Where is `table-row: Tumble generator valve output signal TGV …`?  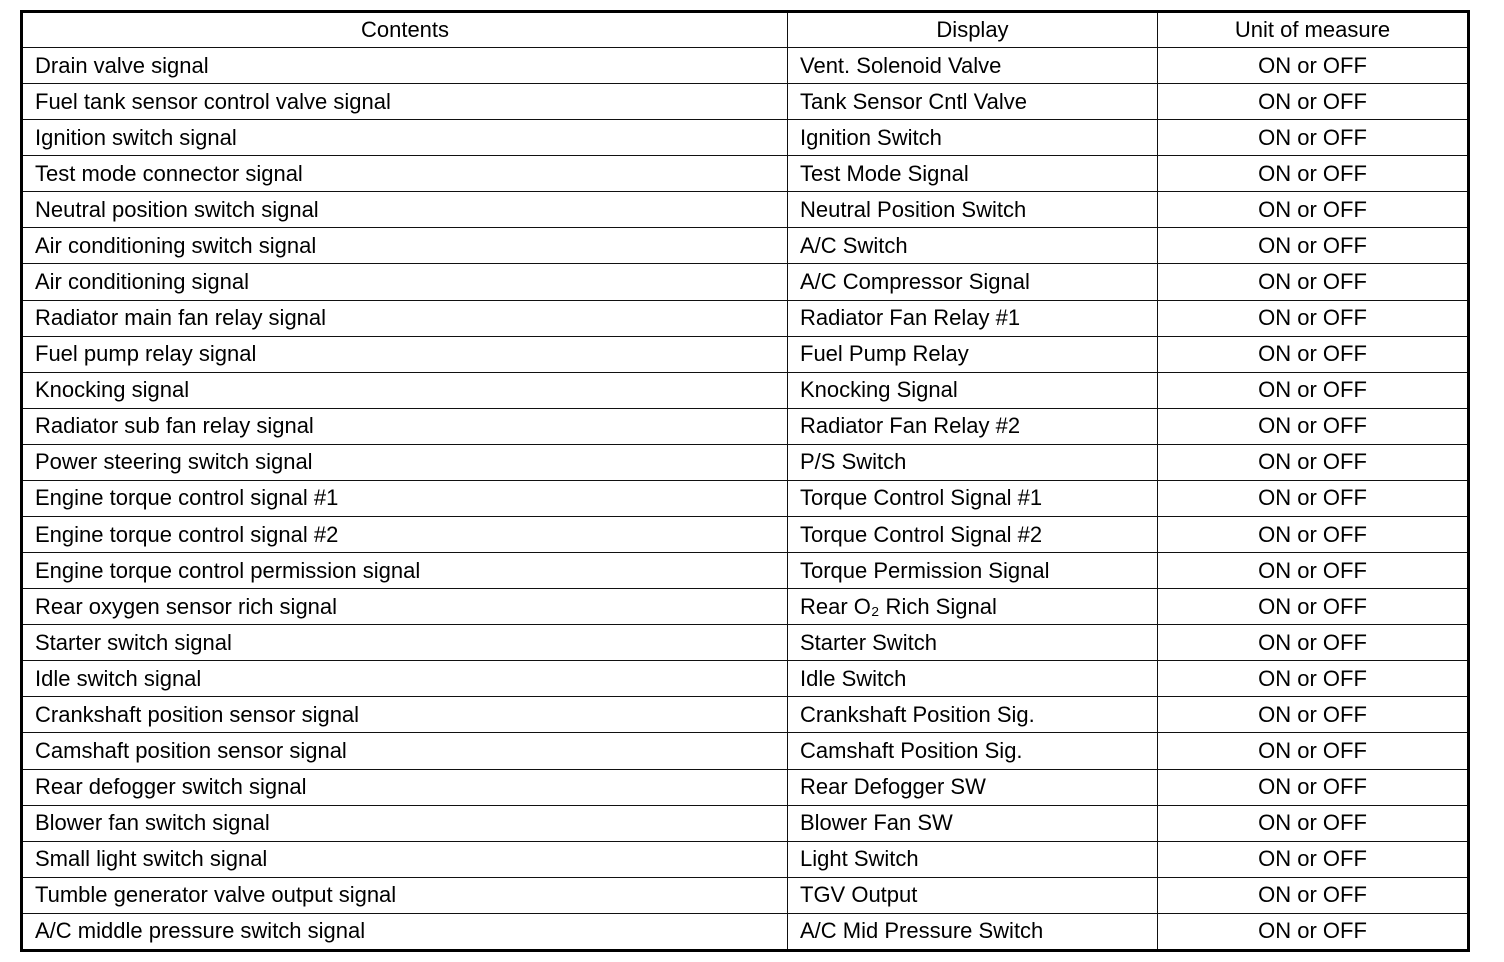 table-row: Tumble generator valve output signal TGV … is located at coordinates (745, 895).